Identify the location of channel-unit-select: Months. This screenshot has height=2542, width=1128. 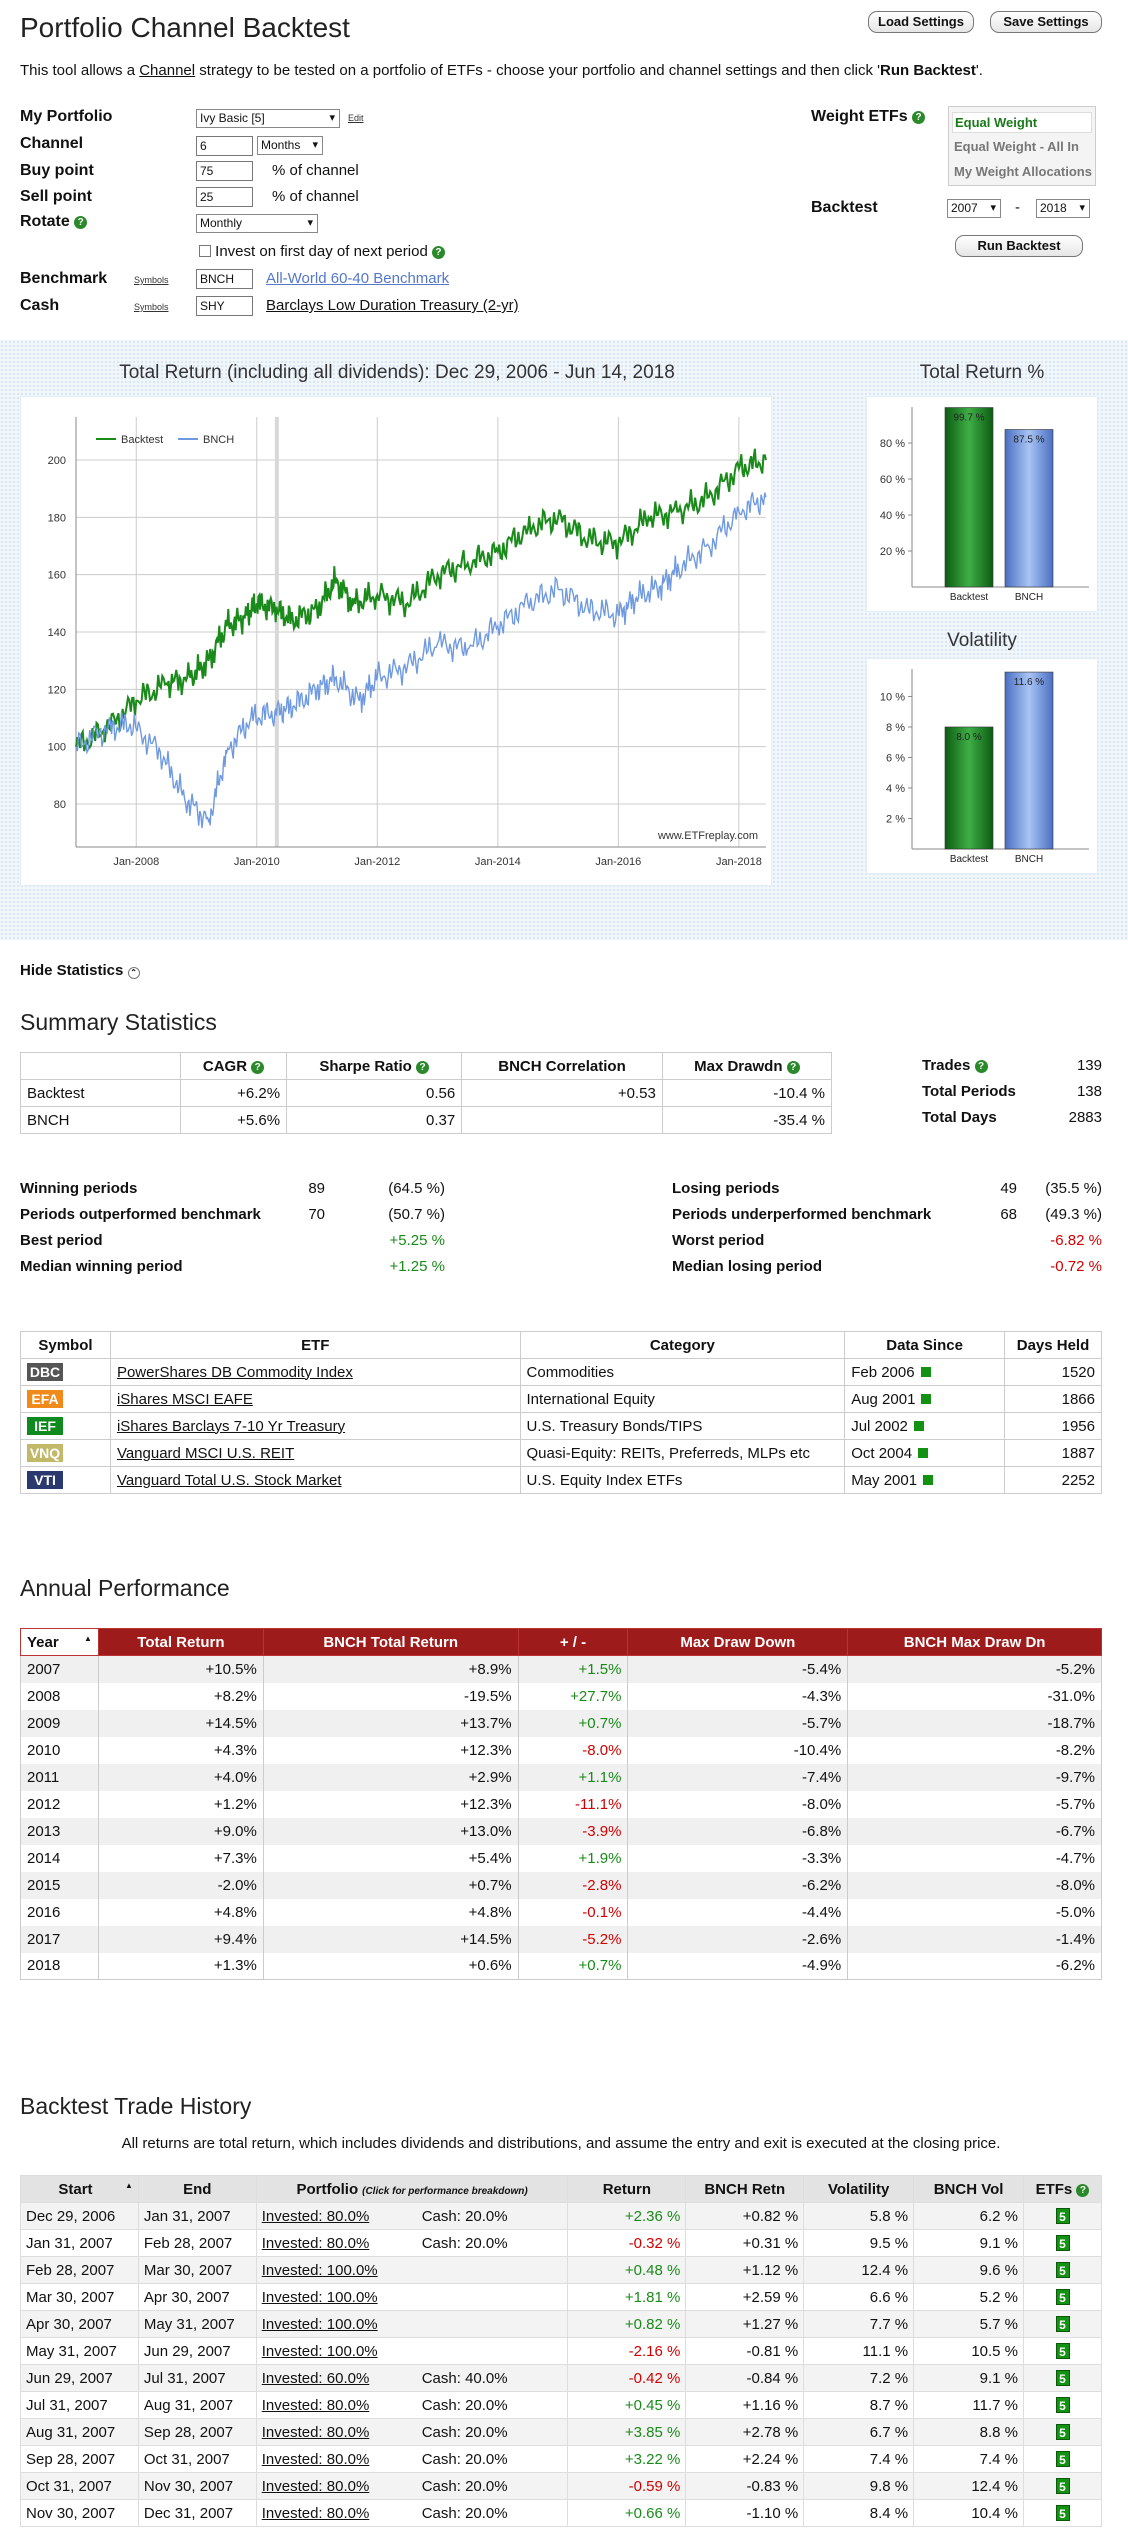
(290, 145).